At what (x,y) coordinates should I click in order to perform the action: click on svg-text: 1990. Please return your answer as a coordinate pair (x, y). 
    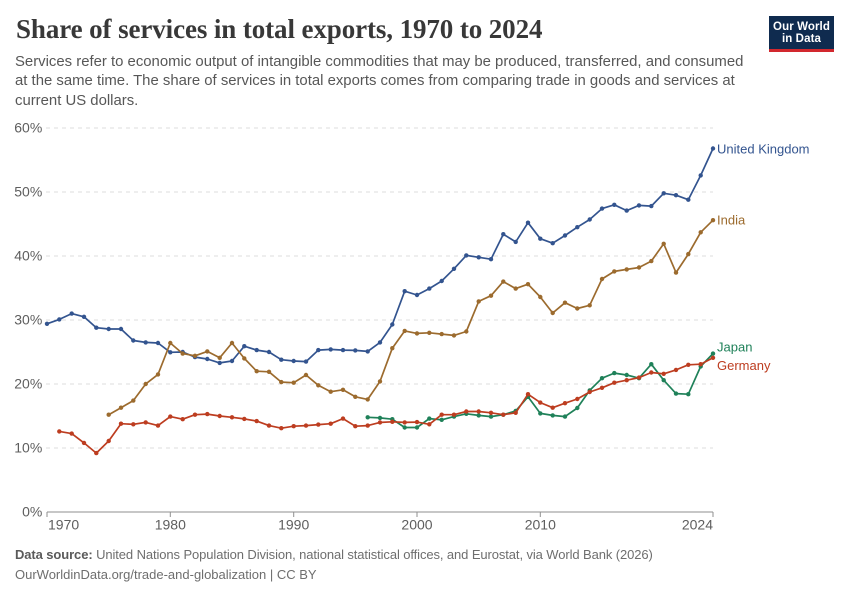
    Looking at the image, I should click on (293, 525).